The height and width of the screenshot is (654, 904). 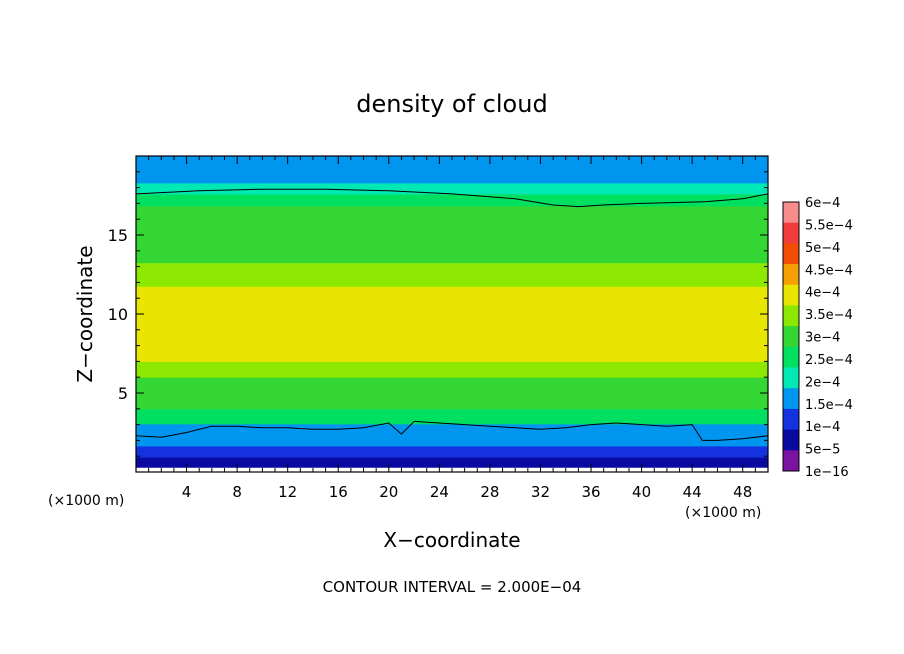 What do you see at coordinates (641, 492) in the screenshot?
I see `x-tick-label: 40` at bounding box center [641, 492].